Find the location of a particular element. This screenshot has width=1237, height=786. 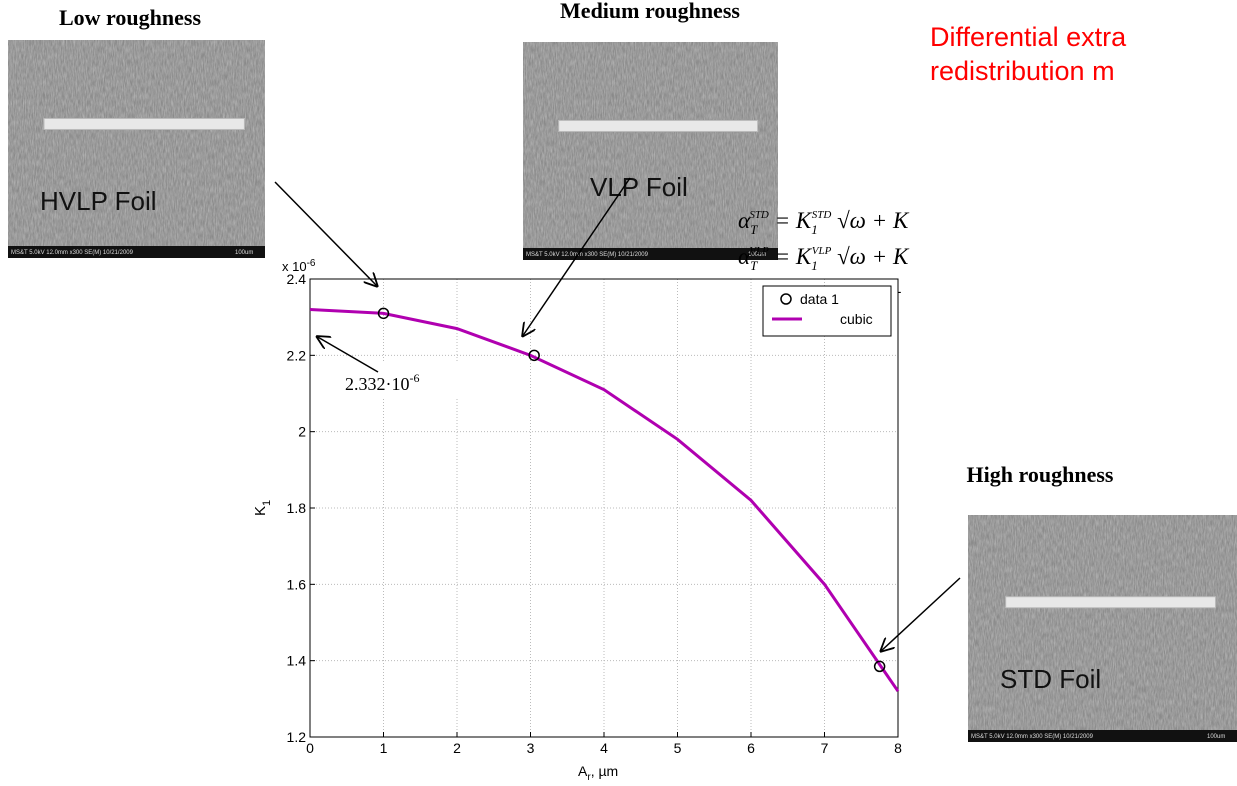

y-multiplier: x 10-6 is located at coordinates (299, 266).